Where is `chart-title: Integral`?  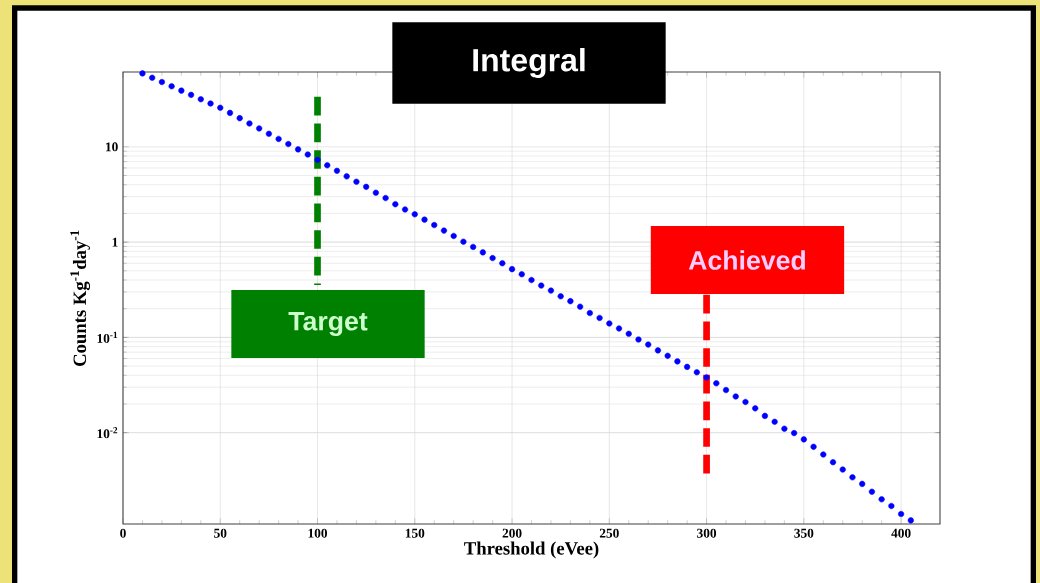
chart-title: Integral is located at coordinates (529, 63).